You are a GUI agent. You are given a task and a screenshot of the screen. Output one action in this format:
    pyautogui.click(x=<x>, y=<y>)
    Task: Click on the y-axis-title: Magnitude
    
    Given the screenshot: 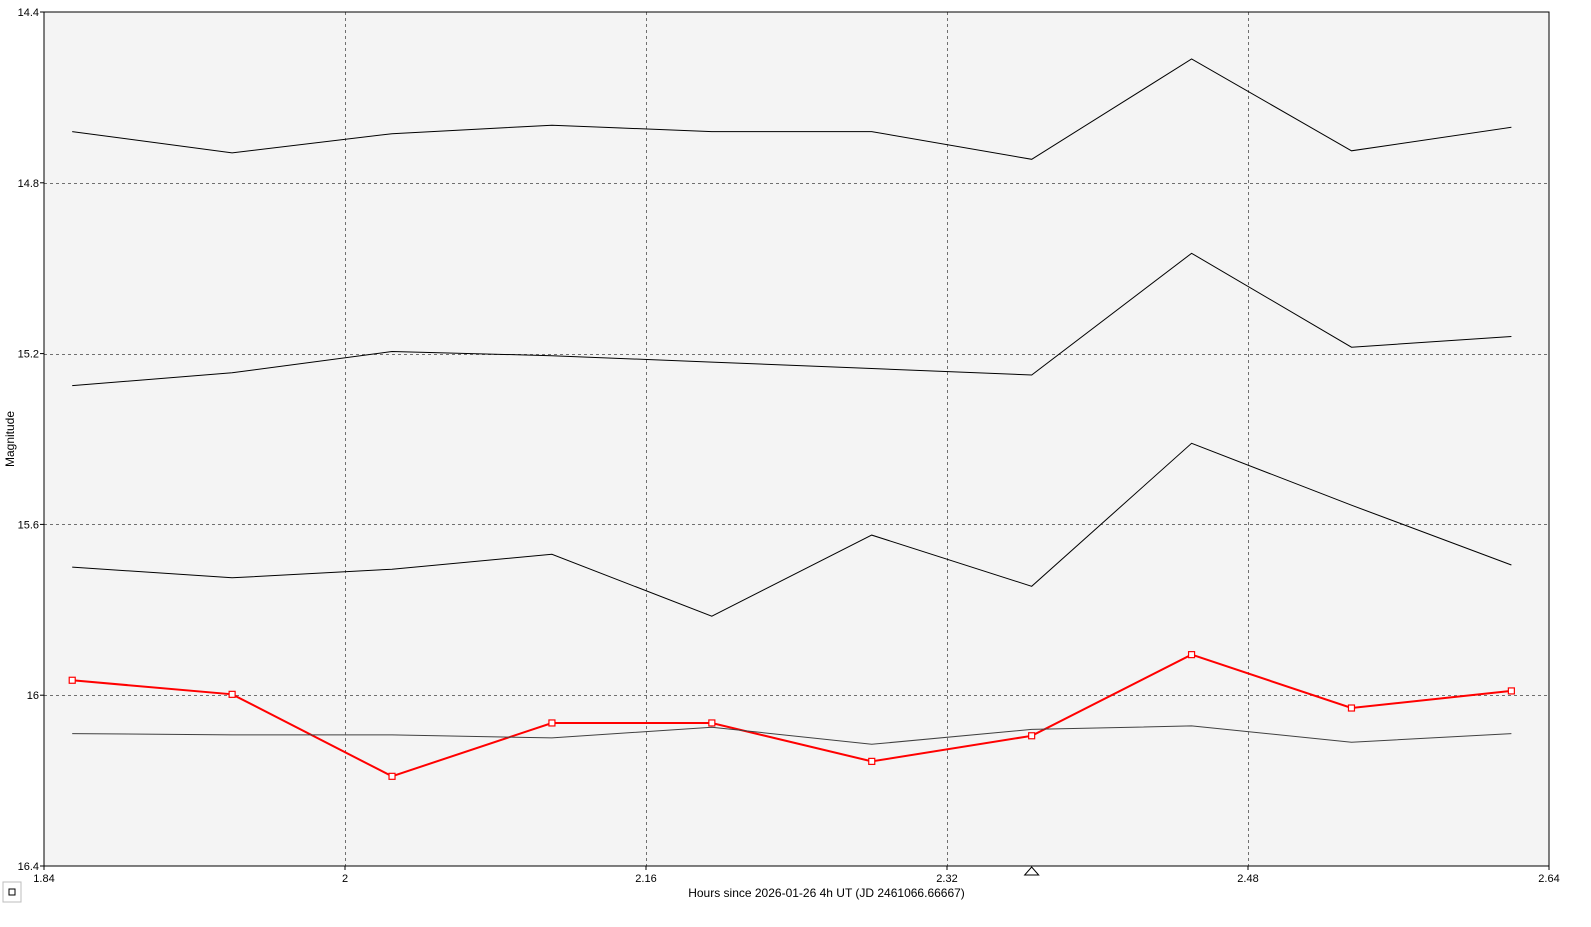 What is the action you would take?
    pyautogui.click(x=10, y=439)
    